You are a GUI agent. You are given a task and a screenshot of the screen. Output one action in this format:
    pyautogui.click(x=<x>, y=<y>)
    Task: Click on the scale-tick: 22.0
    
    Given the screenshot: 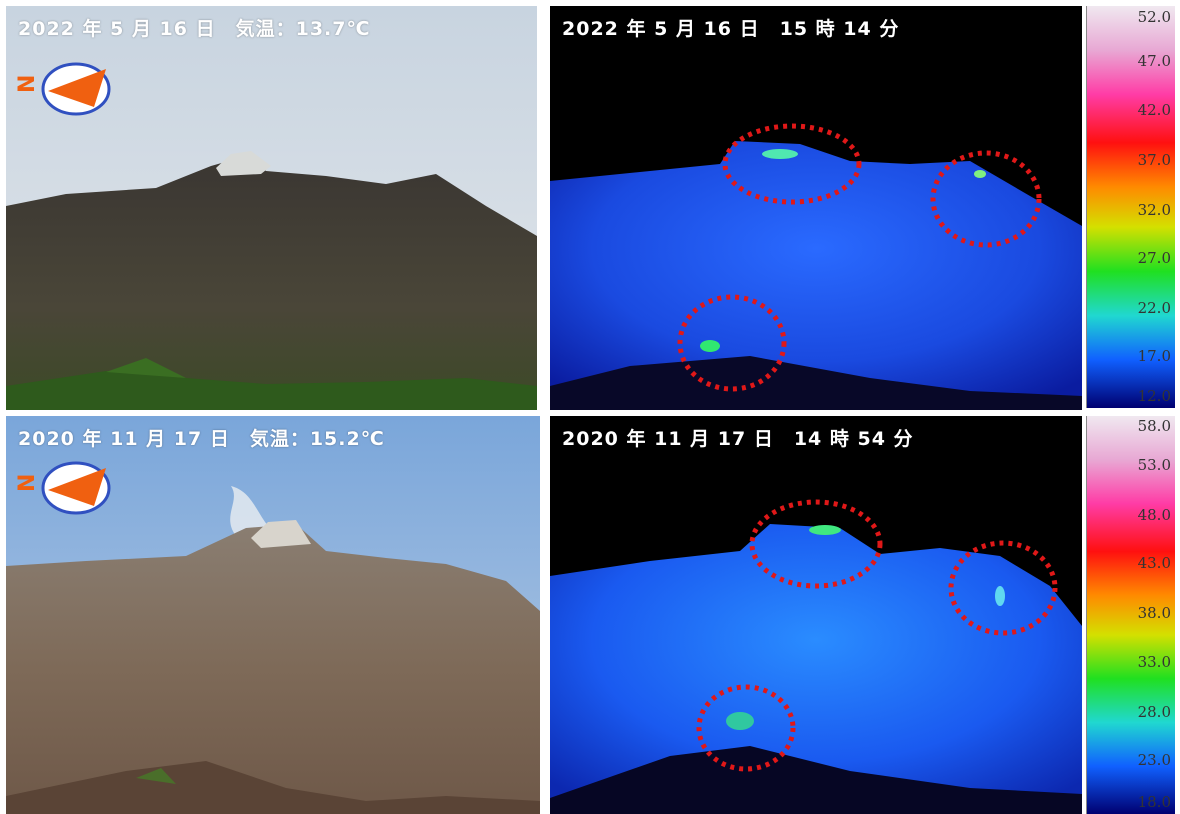 What is the action you would take?
    pyautogui.click(x=1154, y=308)
    